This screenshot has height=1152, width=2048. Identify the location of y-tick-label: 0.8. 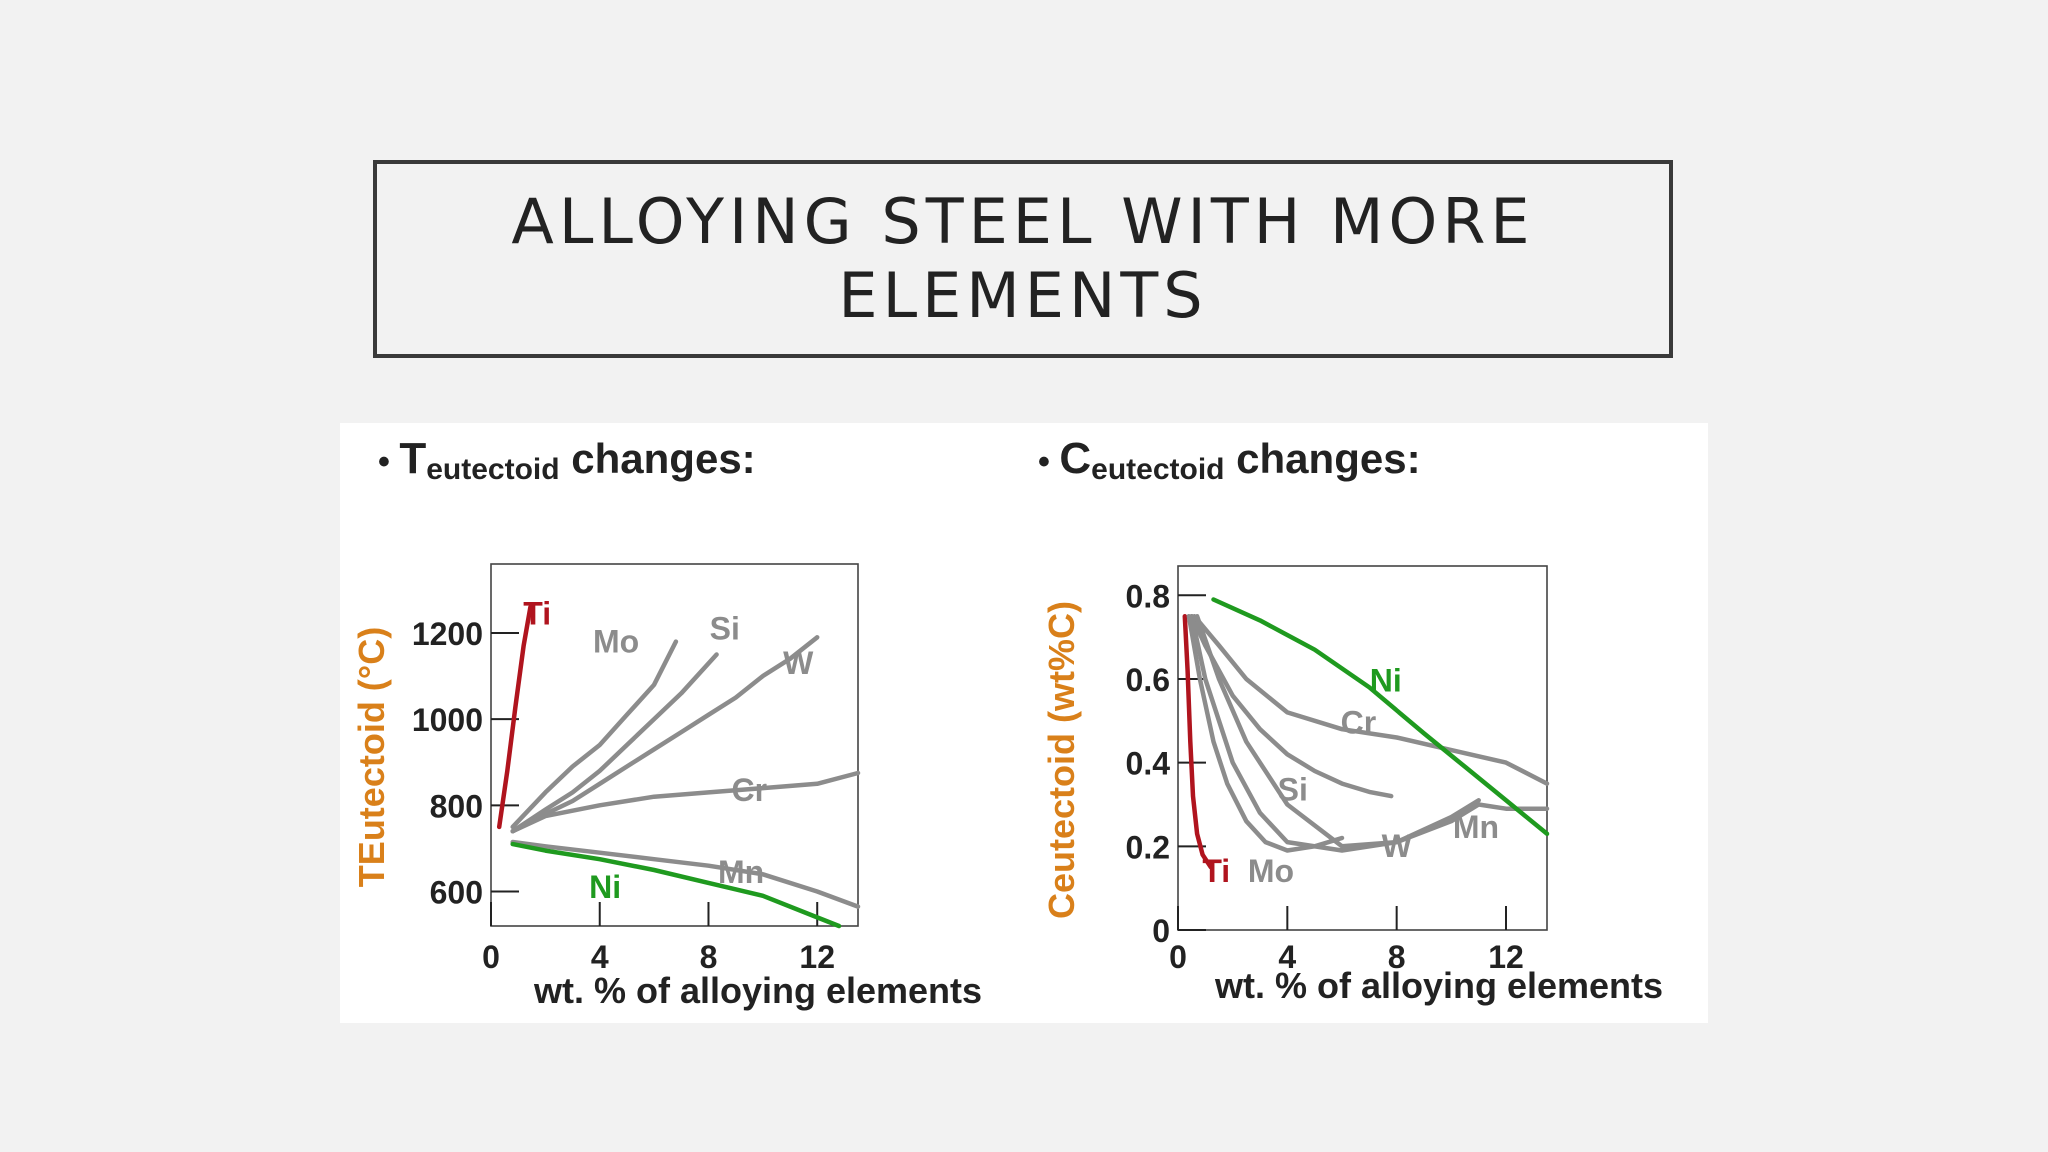
(1148, 596).